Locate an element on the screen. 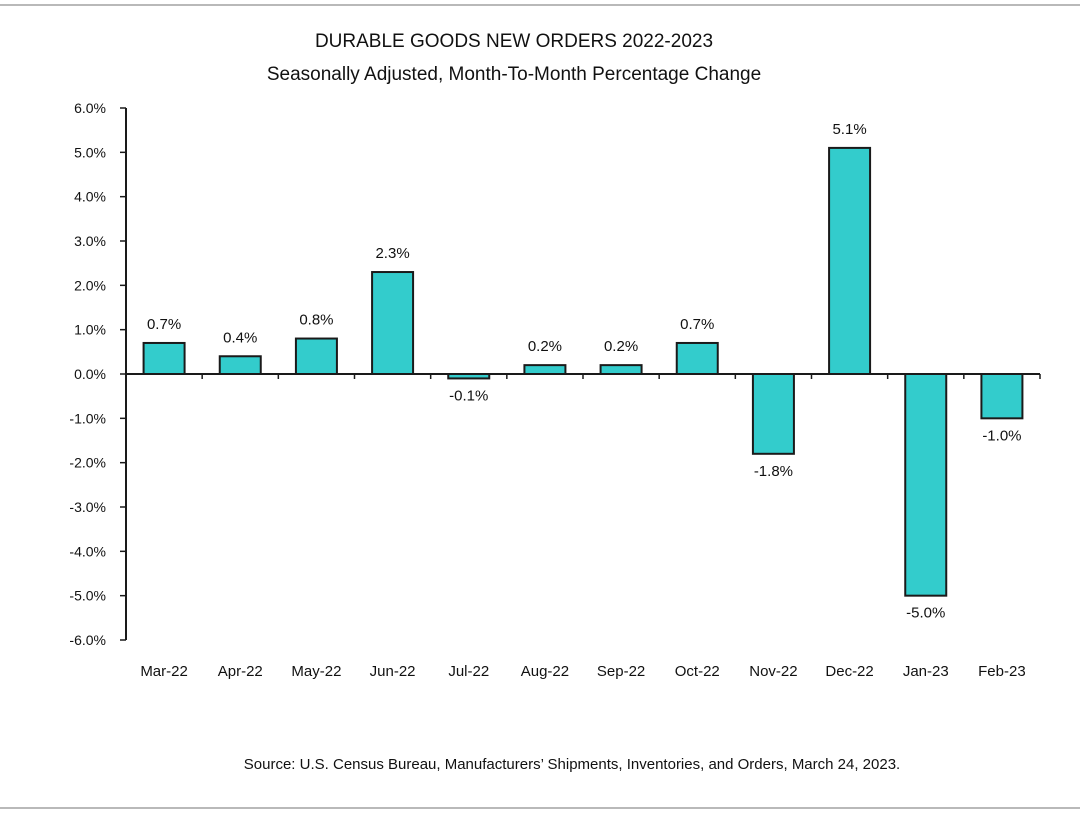 This screenshot has height=813, width=1080. data-label: -1.8% is located at coordinates (773, 471).